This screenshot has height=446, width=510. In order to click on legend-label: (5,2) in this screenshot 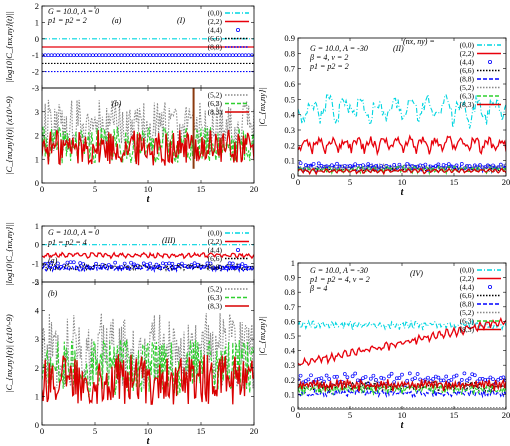, I will do `click(215, 95)`.